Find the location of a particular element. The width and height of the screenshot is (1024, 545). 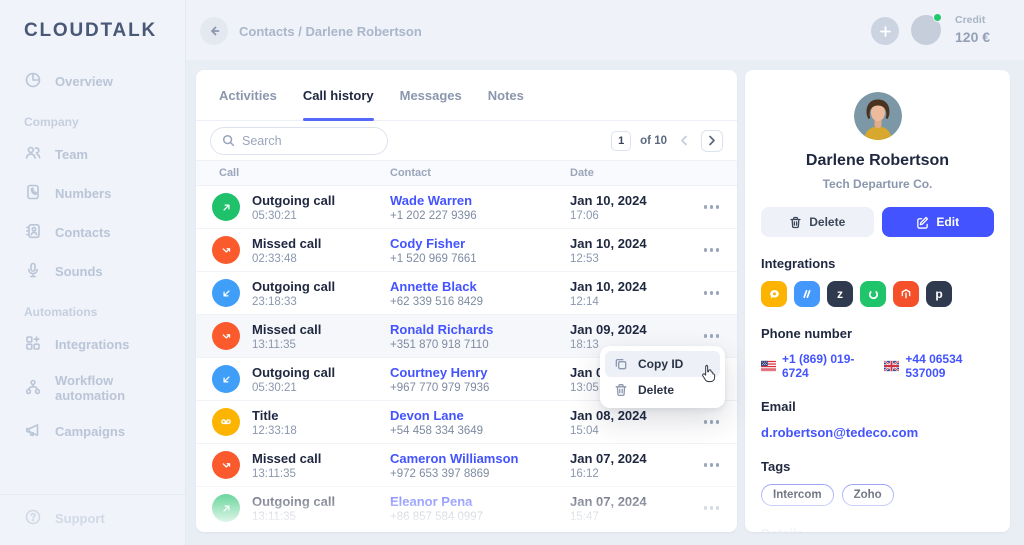

sidebar-item-team: Team is located at coordinates (92, 154).